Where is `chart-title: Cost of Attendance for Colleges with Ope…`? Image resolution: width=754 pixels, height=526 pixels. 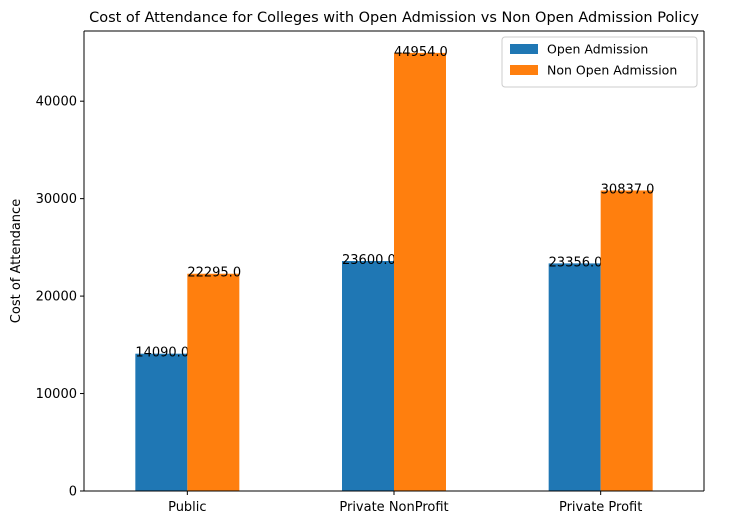
chart-title: Cost of Attendance for Colleges with Ope… is located at coordinates (394, 18).